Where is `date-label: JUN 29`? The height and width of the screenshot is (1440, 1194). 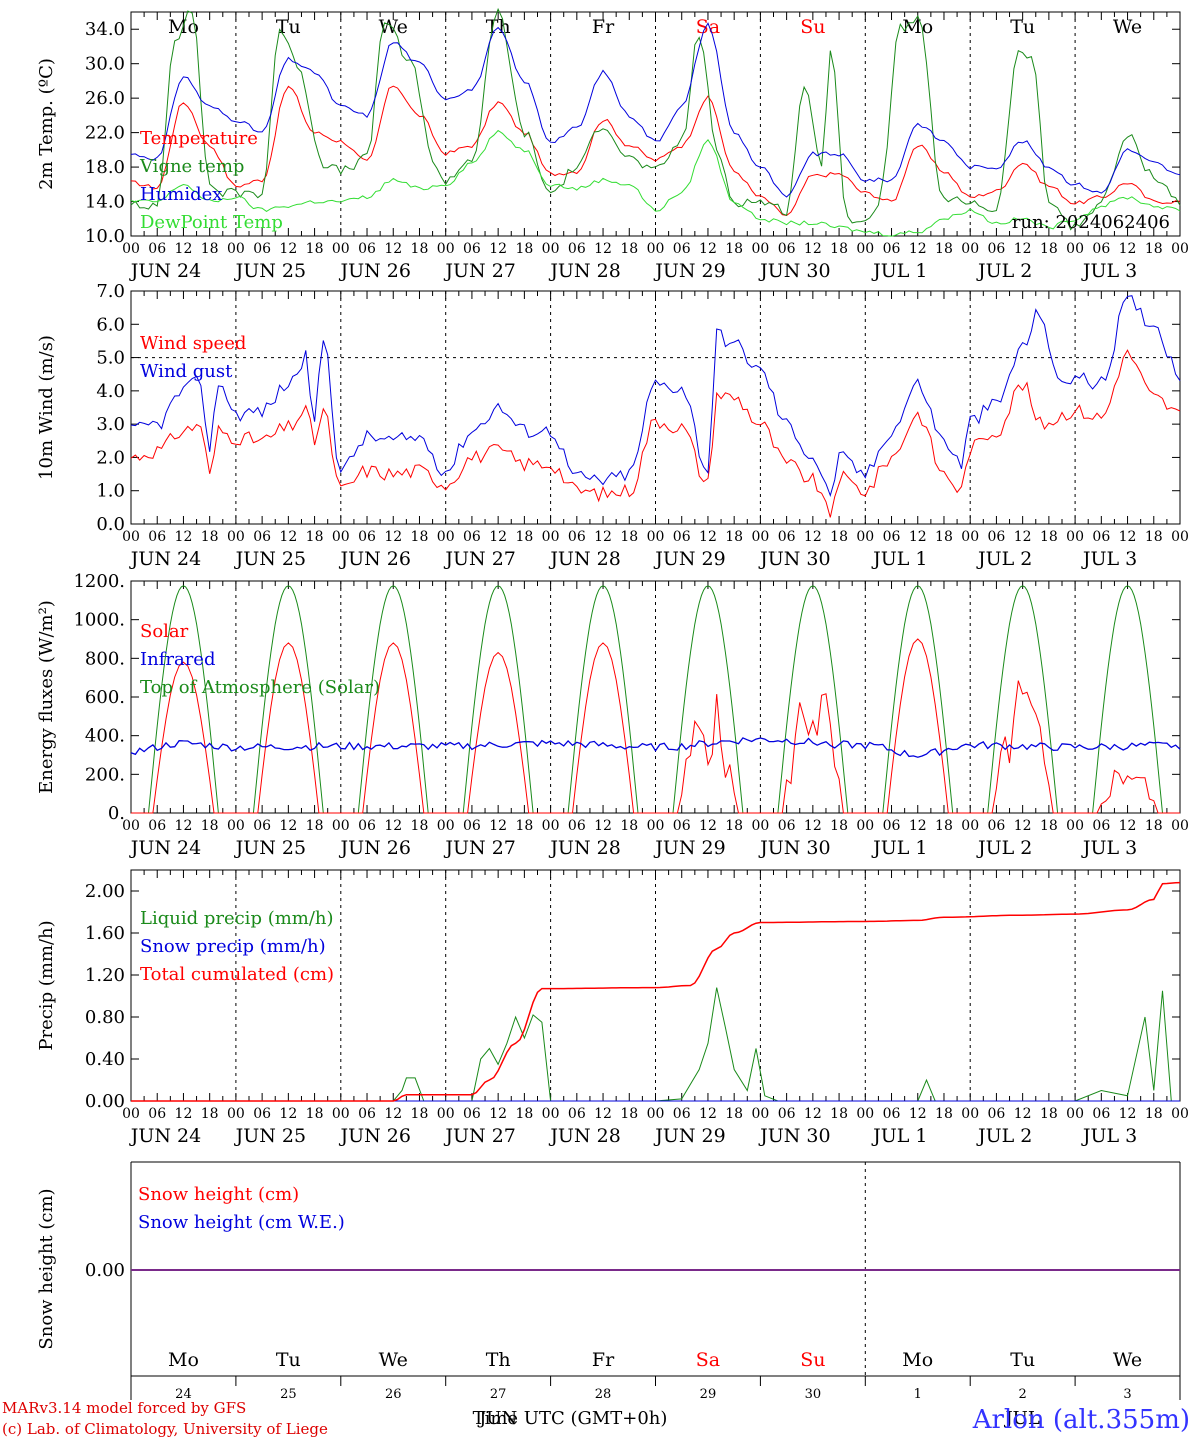 date-label: JUN 29 is located at coordinates (689, 1136).